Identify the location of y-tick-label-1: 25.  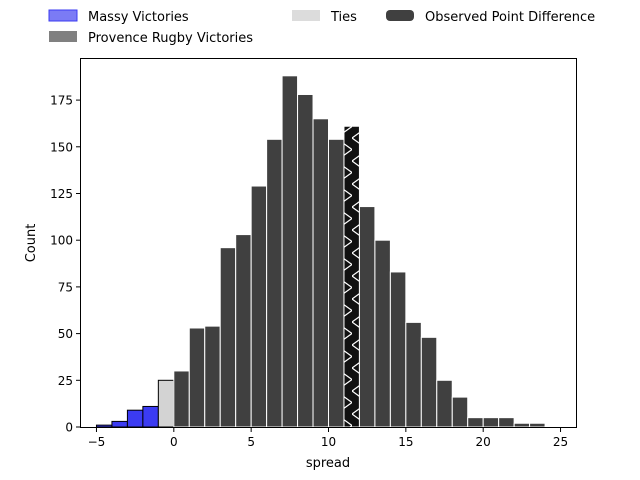
(65, 381).